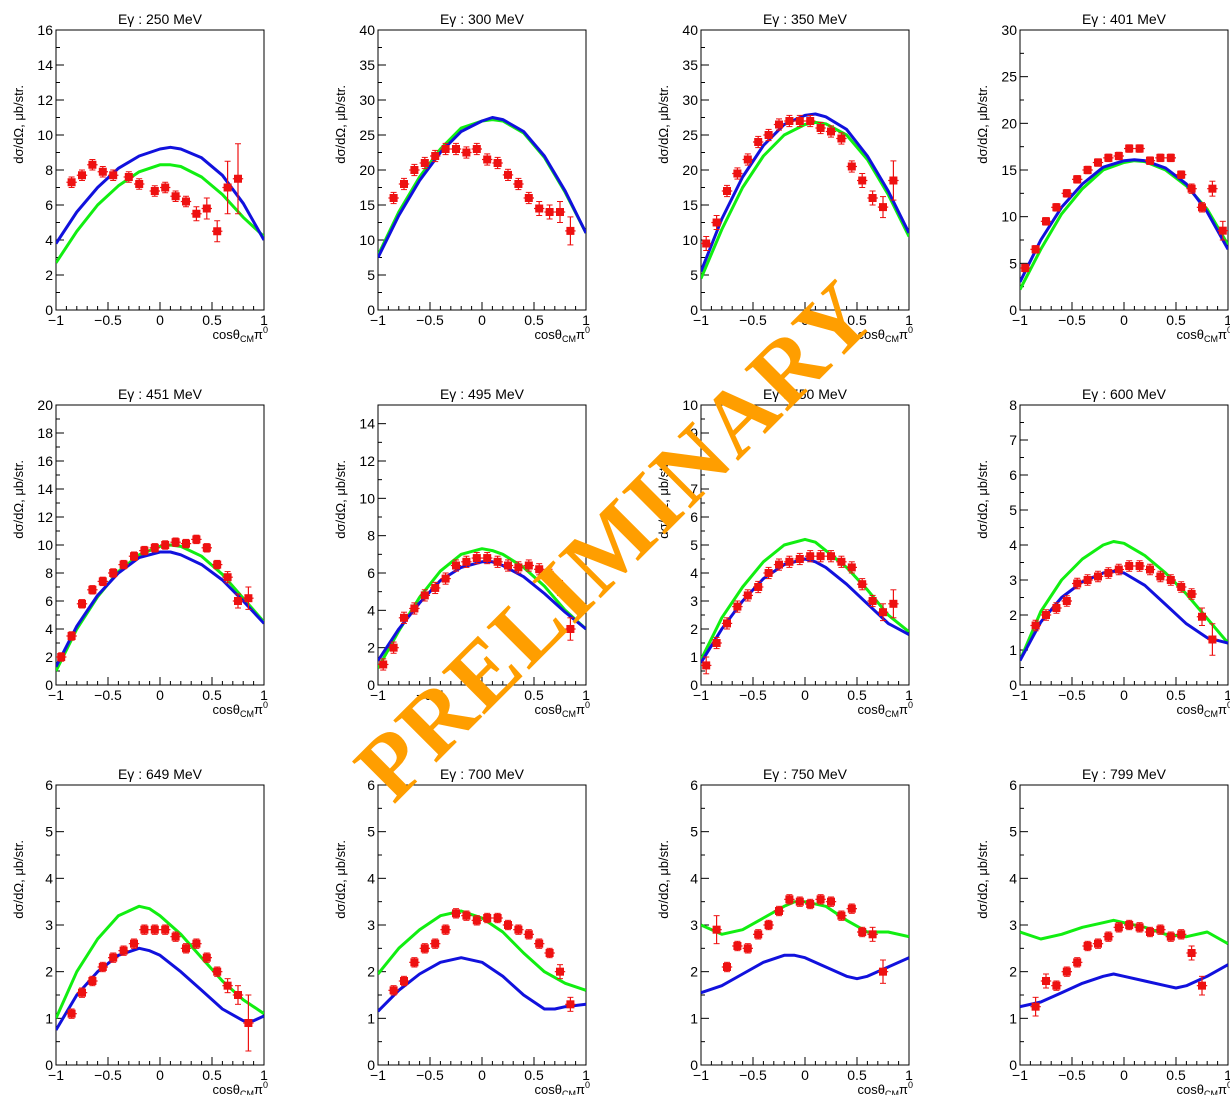 Image resolution: width=1230 pixels, height=1095 pixels. I want to click on y-tick-label: 25, so click(367, 135).